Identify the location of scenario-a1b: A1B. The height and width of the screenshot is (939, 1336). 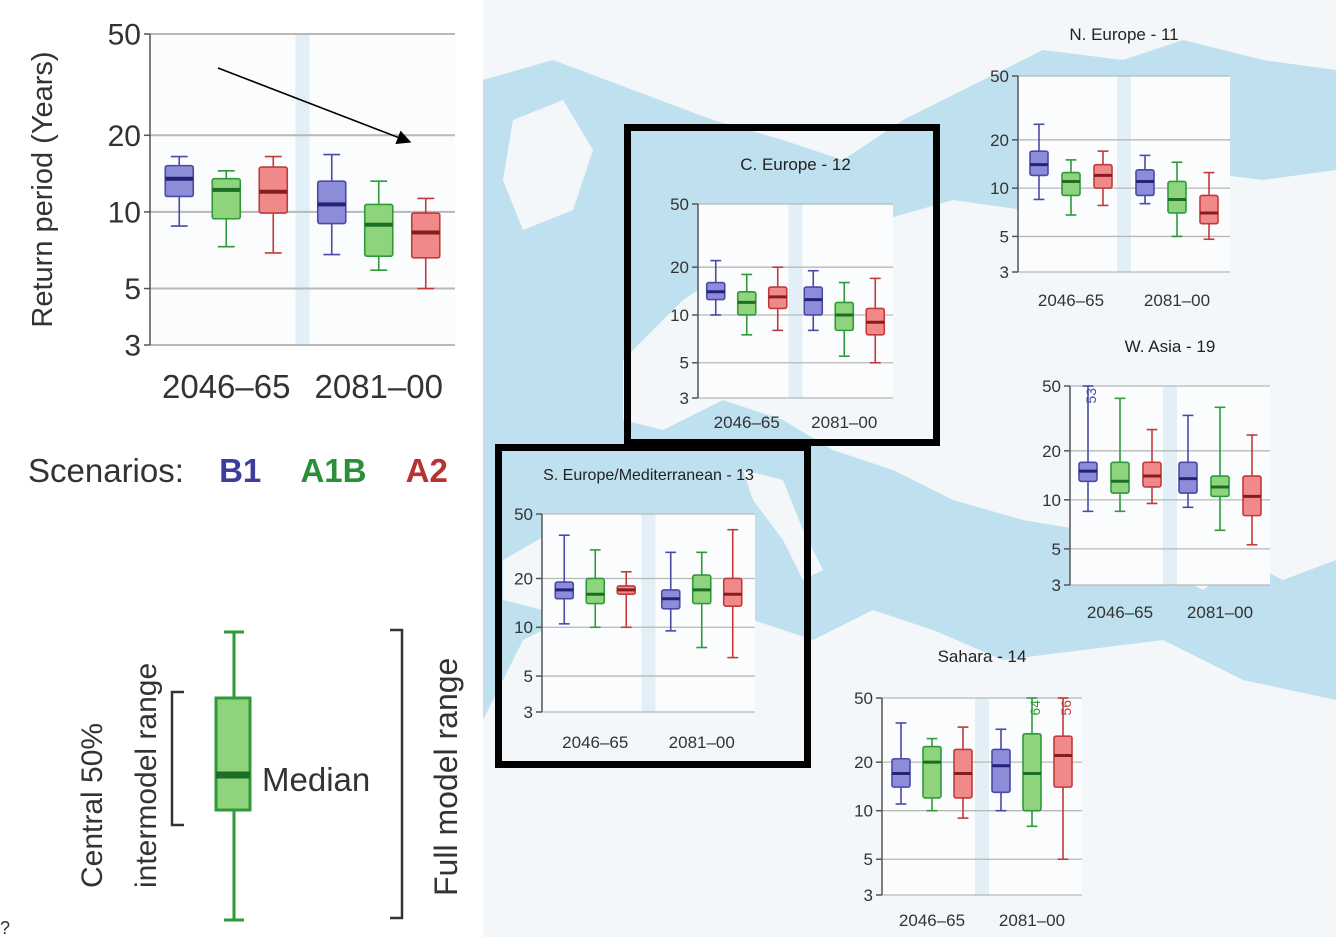
(333, 470).